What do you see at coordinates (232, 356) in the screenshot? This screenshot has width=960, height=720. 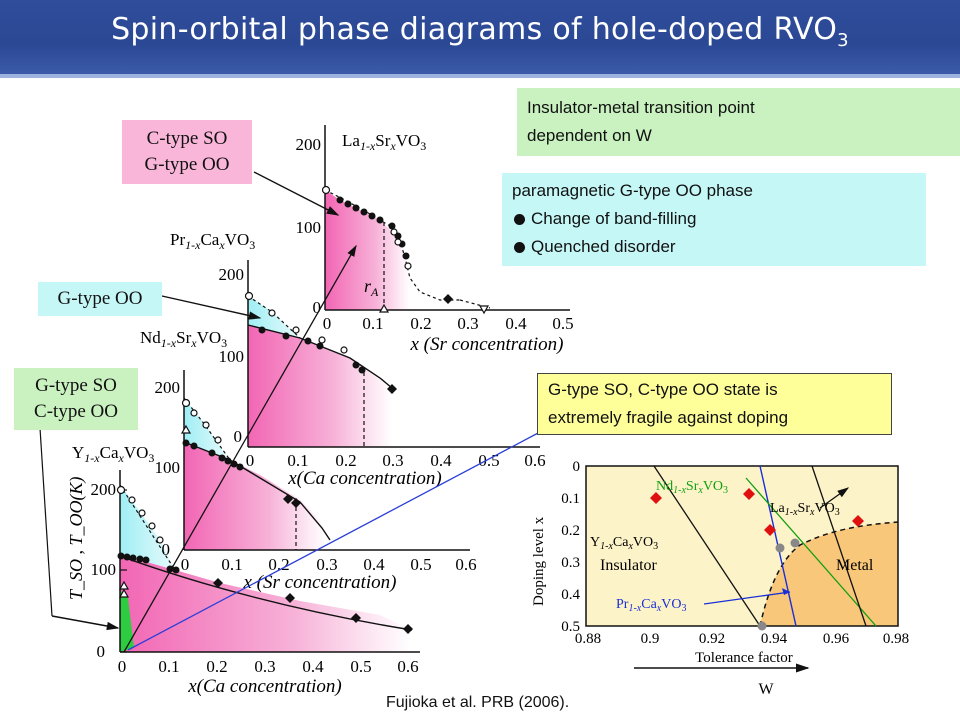 I see `pr-ytick-1: 100` at bounding box center [232, 356].